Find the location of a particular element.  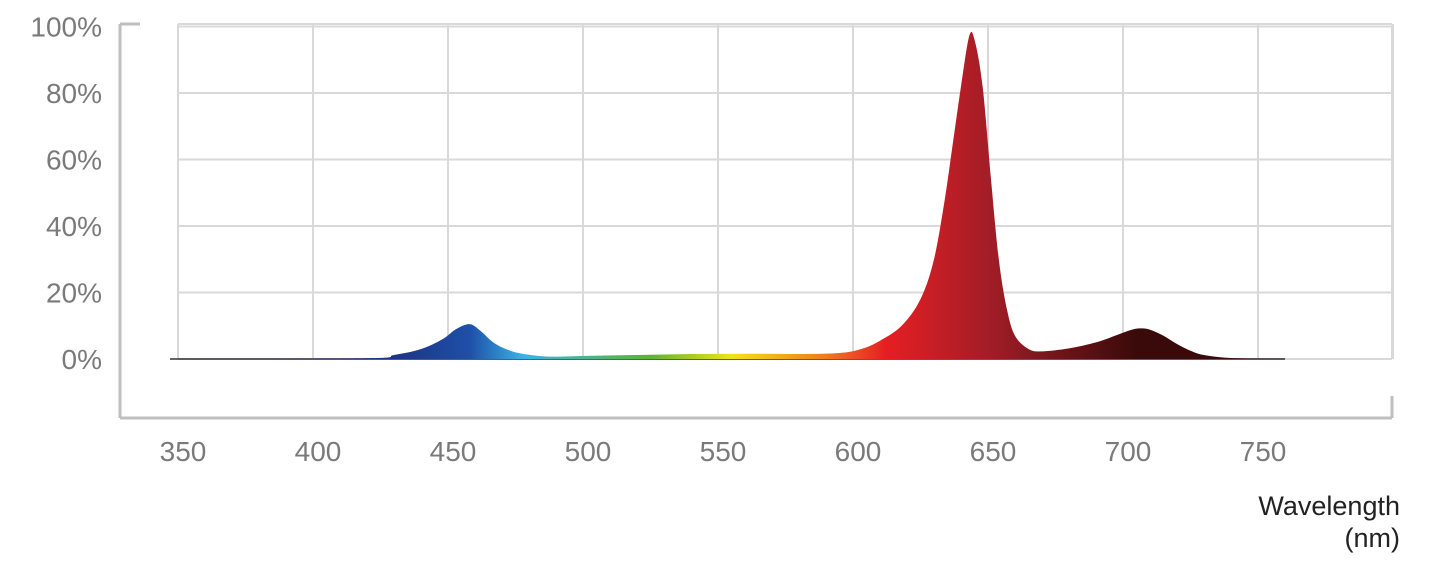

x-axis-title: Wavelength (nm) is located at coordinates (1329, 522).